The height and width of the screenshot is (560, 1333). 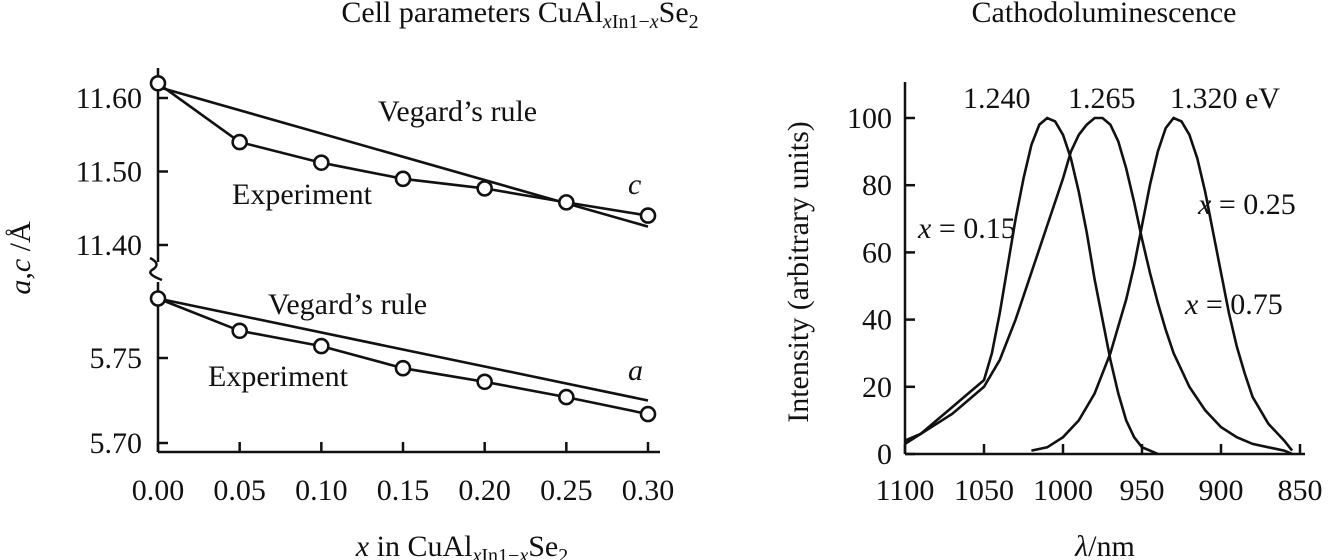 I want to click on left-y-tick-label: 11.60, so click(x=109, y=98).